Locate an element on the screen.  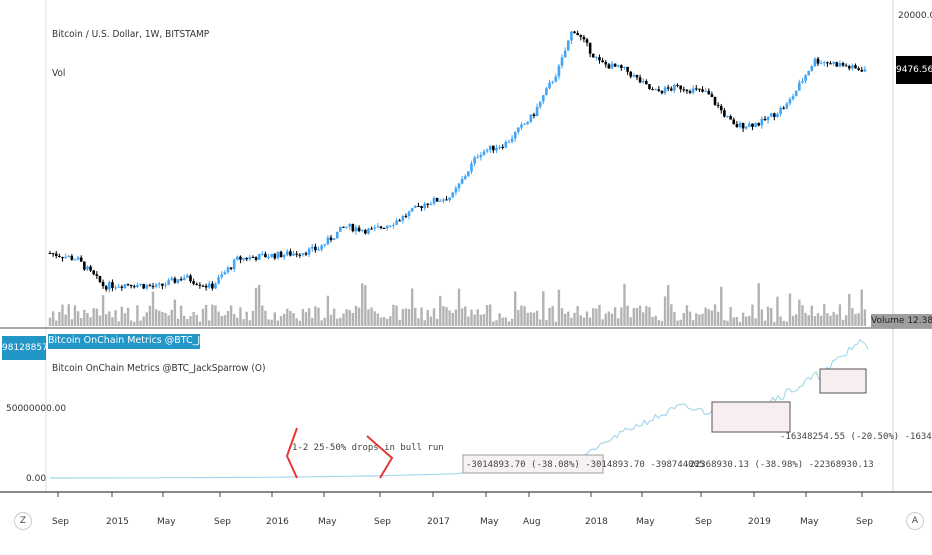
bracket-right is located at coordinates (380, 457).